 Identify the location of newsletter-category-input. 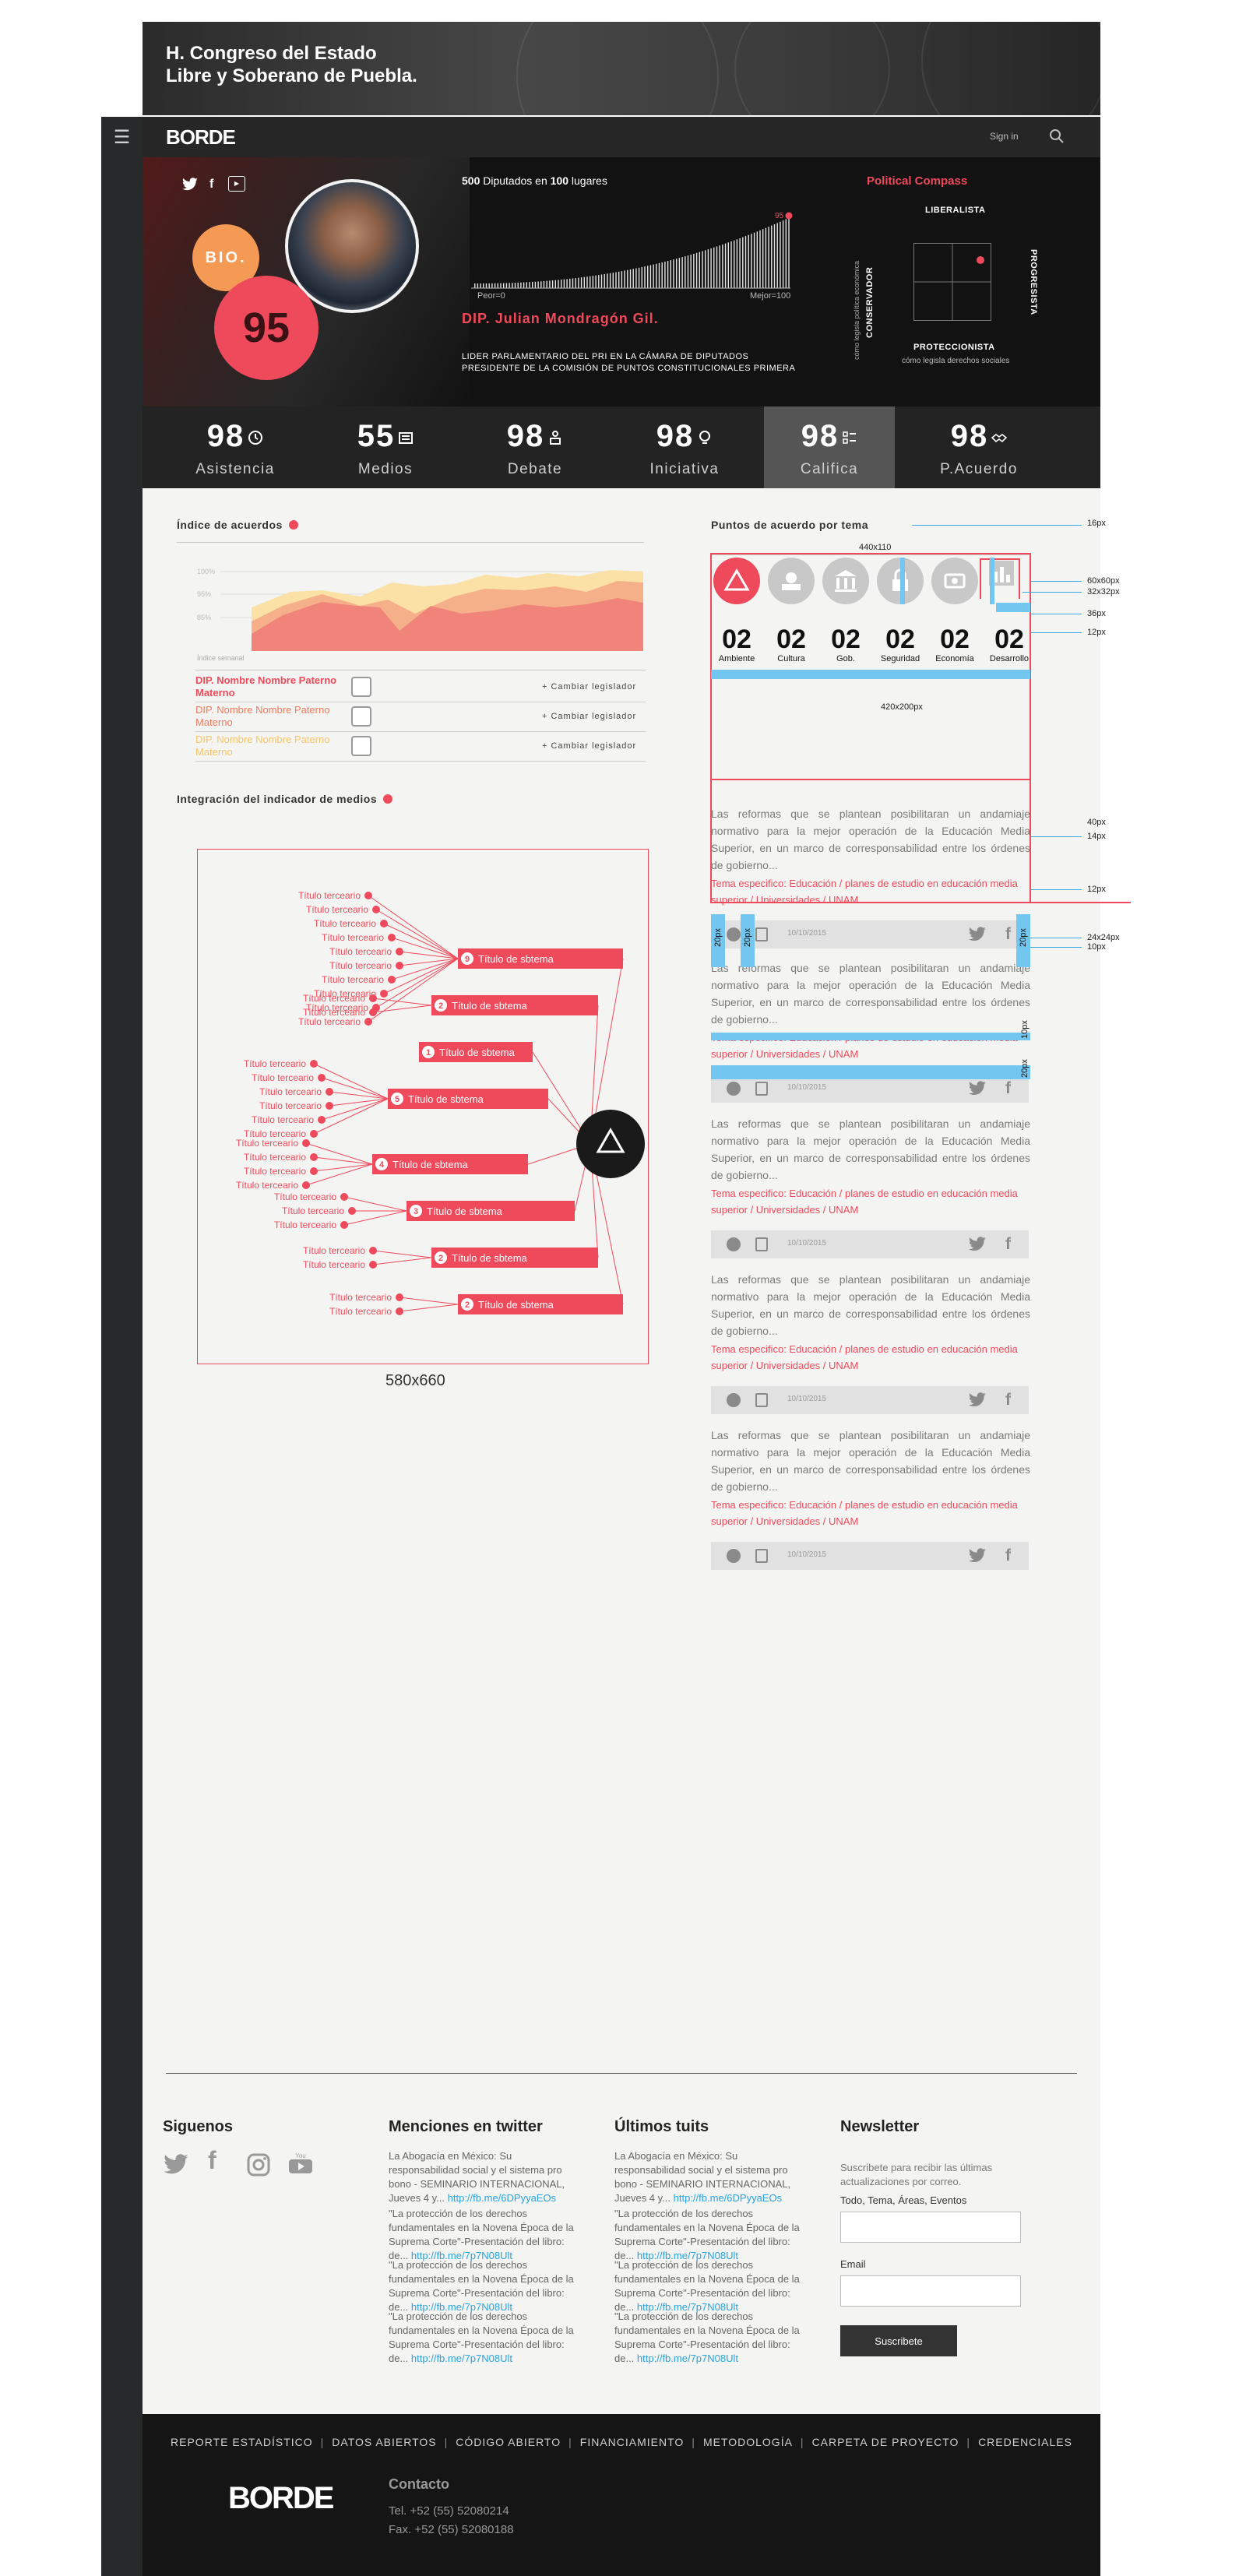
(930, 2227).